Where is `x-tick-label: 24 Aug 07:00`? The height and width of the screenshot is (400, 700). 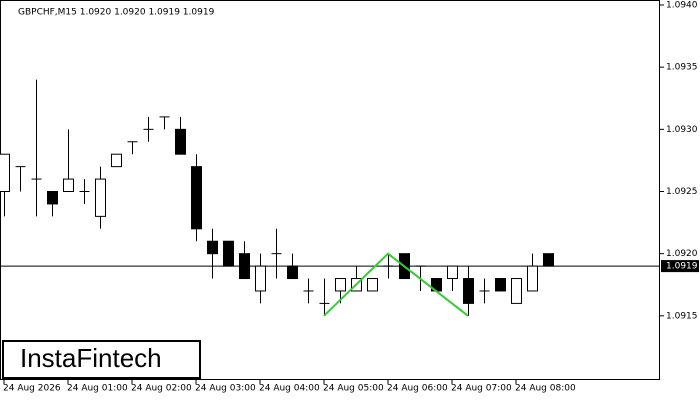 x-tick-label: 24 Aug 07:00 is located at coordinates (481, 389).